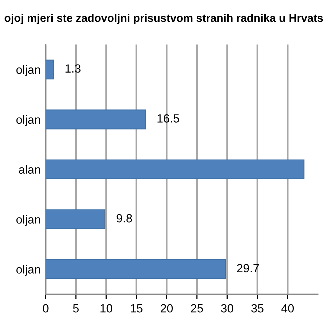 The height and width of the screenshot is (320, 328). Describe the element at coordinates (76, 308) in the screenshot. I see `x-tick-label: 5` at that location.